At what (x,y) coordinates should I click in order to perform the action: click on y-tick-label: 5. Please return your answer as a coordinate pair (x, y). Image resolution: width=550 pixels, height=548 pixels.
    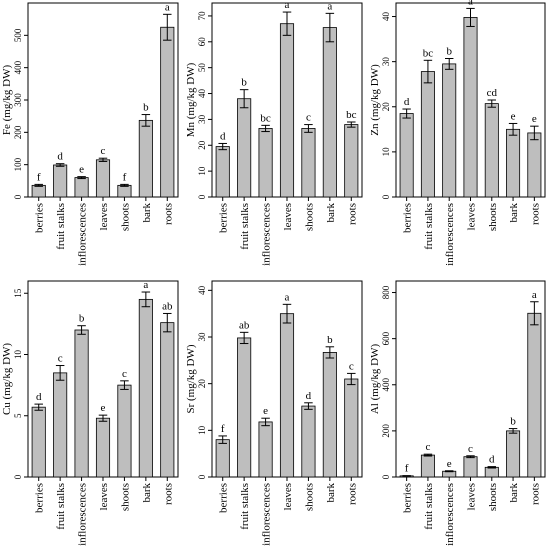
    Looking at the image, I should click on (18, 415).